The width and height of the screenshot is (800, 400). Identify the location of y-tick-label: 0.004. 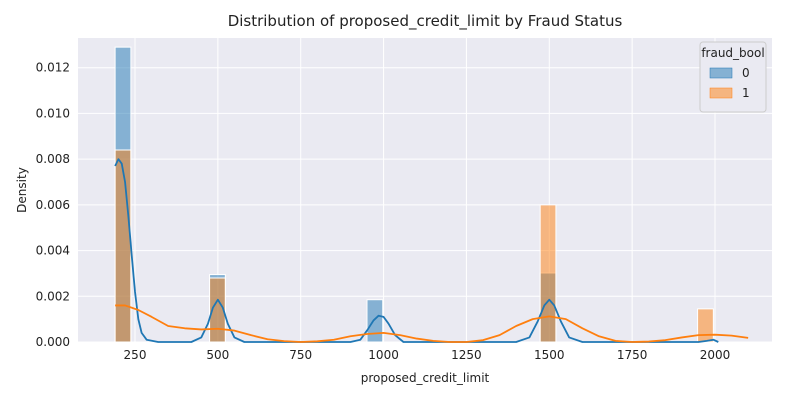
(53, 251).